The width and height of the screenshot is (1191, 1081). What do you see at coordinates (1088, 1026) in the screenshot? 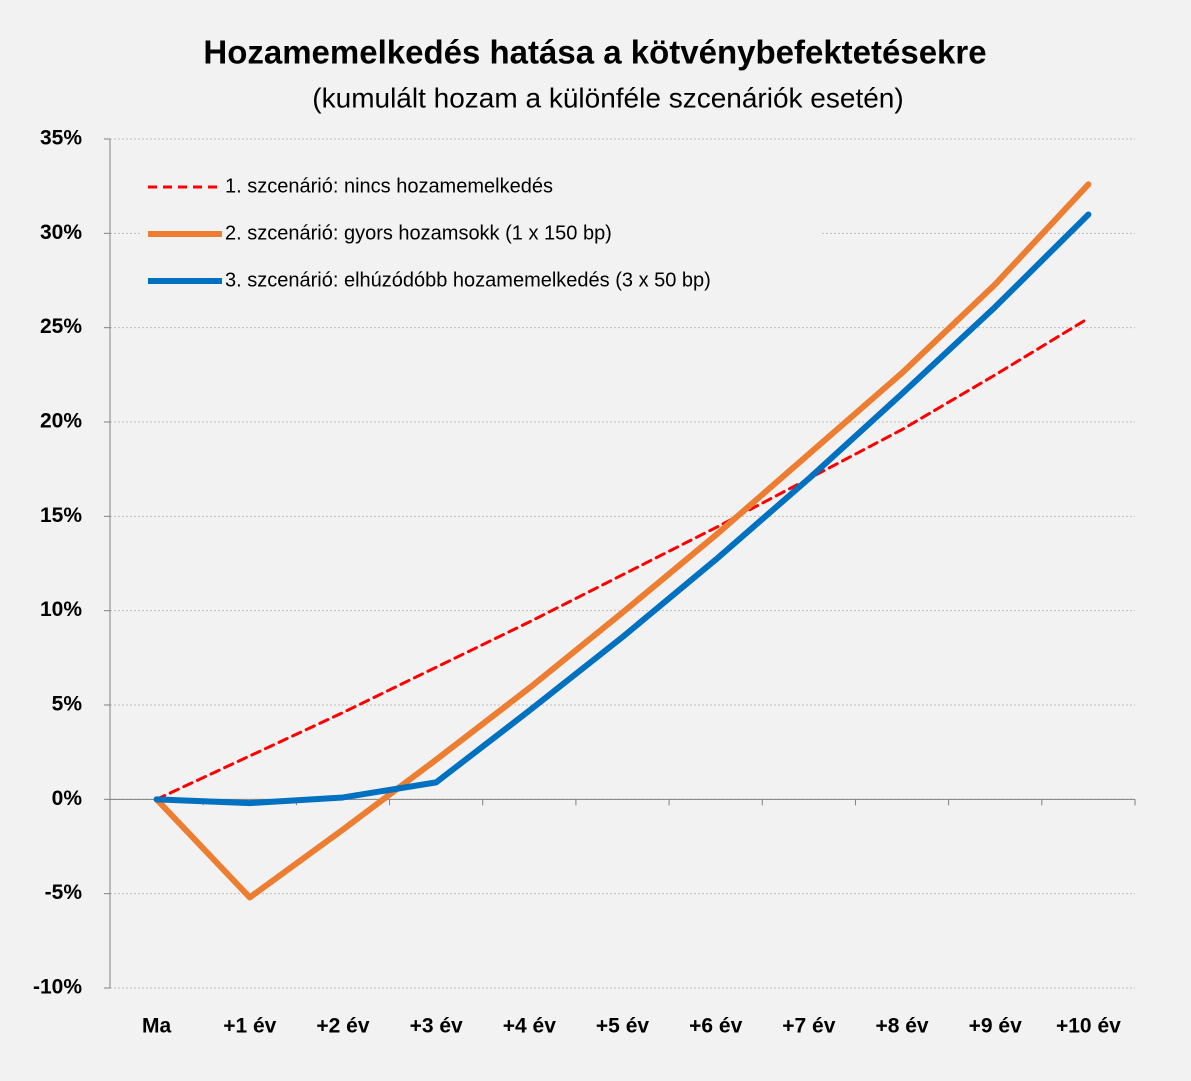
I see `x-tick-label: +10 év` at bounding box center [1088, 1026].